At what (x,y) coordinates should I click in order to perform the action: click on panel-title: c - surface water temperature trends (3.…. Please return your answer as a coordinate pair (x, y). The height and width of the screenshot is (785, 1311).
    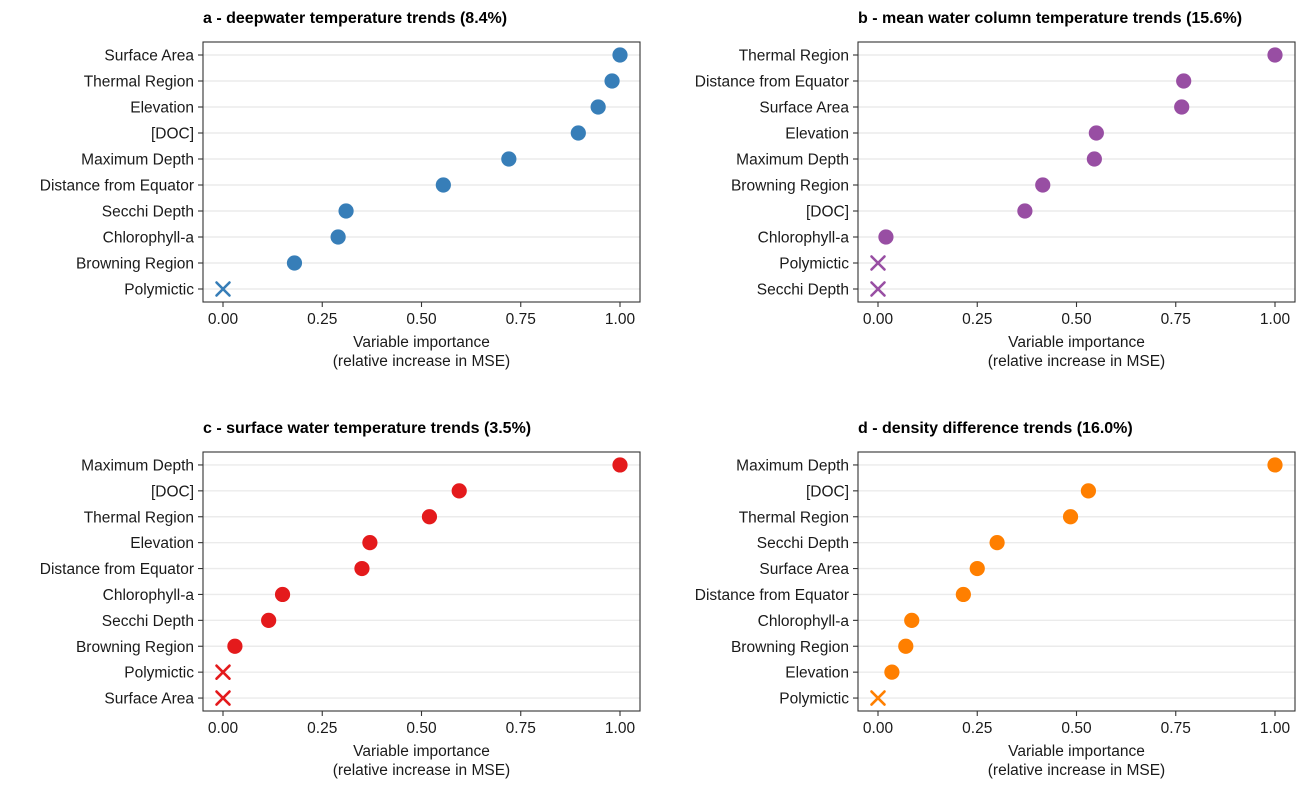
    Looking at the image, I should click on (367, 428).